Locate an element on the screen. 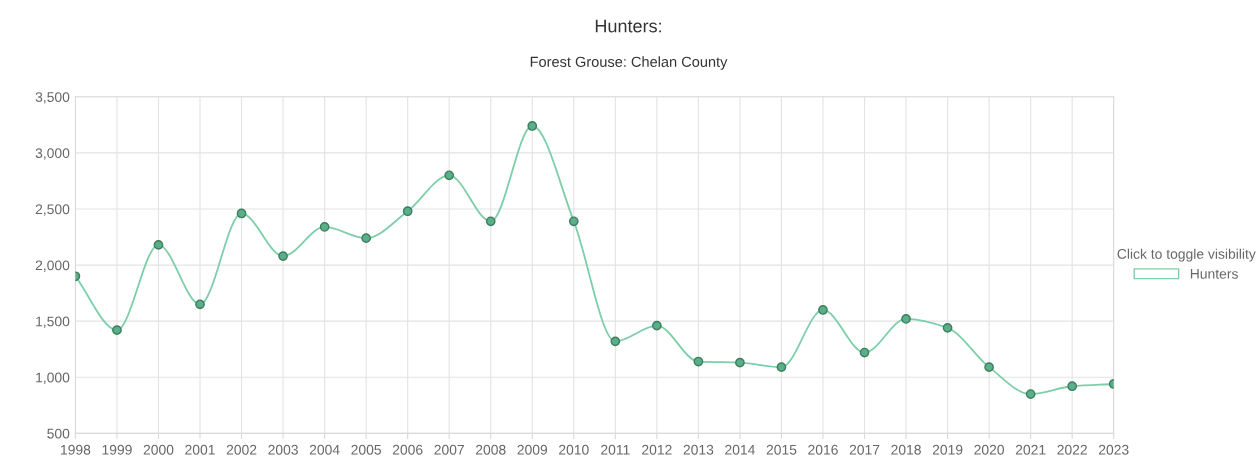 The width and height of the screenshot is (1257, 461). x-tick-label: 2021 is located at coordinates (1030, 449).